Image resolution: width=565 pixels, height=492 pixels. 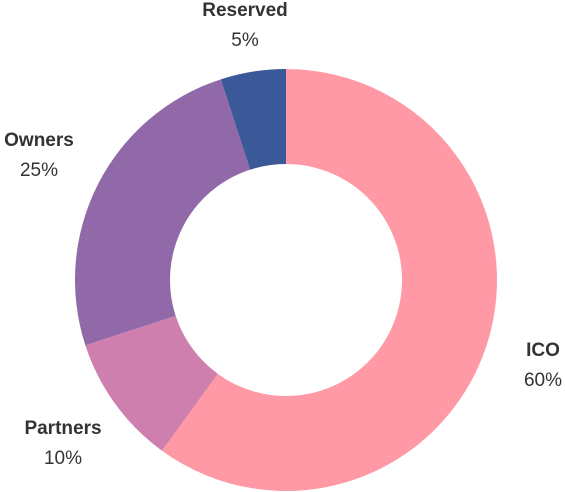 What do you see at coordinates (151, 383) in the screenshot?
I see `slice-partners` at bounding box center [151, 383].